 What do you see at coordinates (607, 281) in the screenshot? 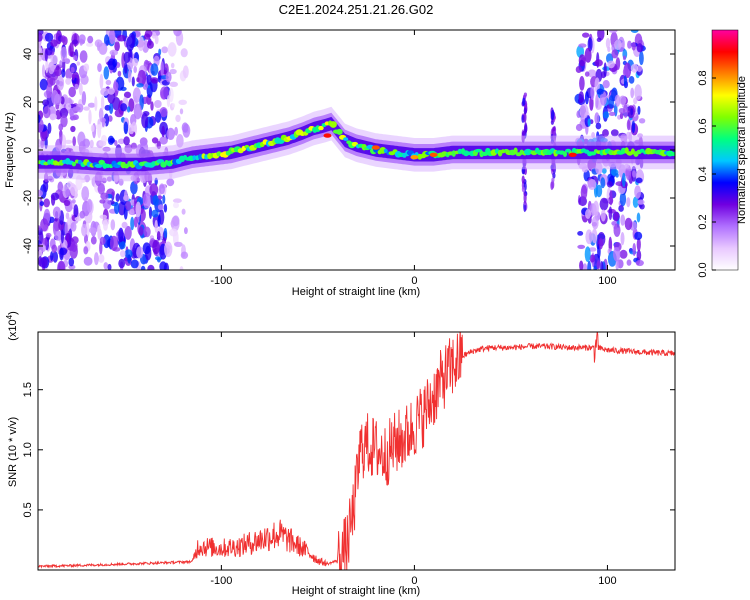
I see `x-tick-label: 100` at bounding box center [607, 281].